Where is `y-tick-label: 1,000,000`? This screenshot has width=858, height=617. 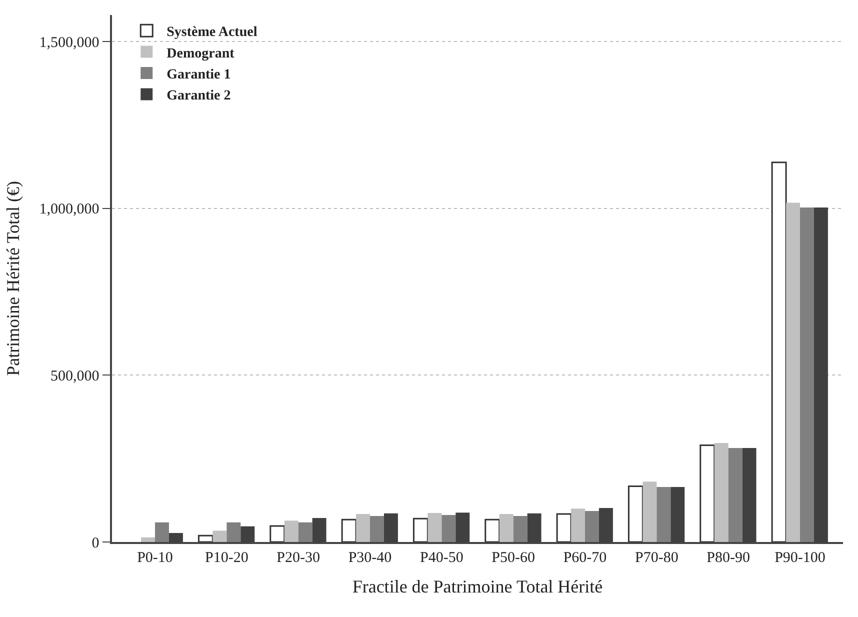
y-tick-label: 1,000,000 is located at coordinates (69, 210).